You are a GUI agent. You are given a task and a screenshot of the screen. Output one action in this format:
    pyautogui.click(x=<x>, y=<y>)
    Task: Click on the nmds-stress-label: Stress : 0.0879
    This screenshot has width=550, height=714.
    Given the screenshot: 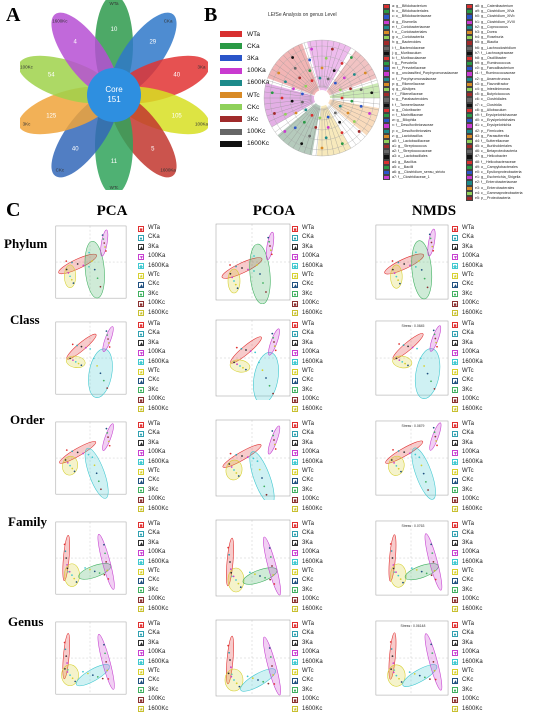 What is the action you would take?
    pyautogui.click(x=412, y=426)
    